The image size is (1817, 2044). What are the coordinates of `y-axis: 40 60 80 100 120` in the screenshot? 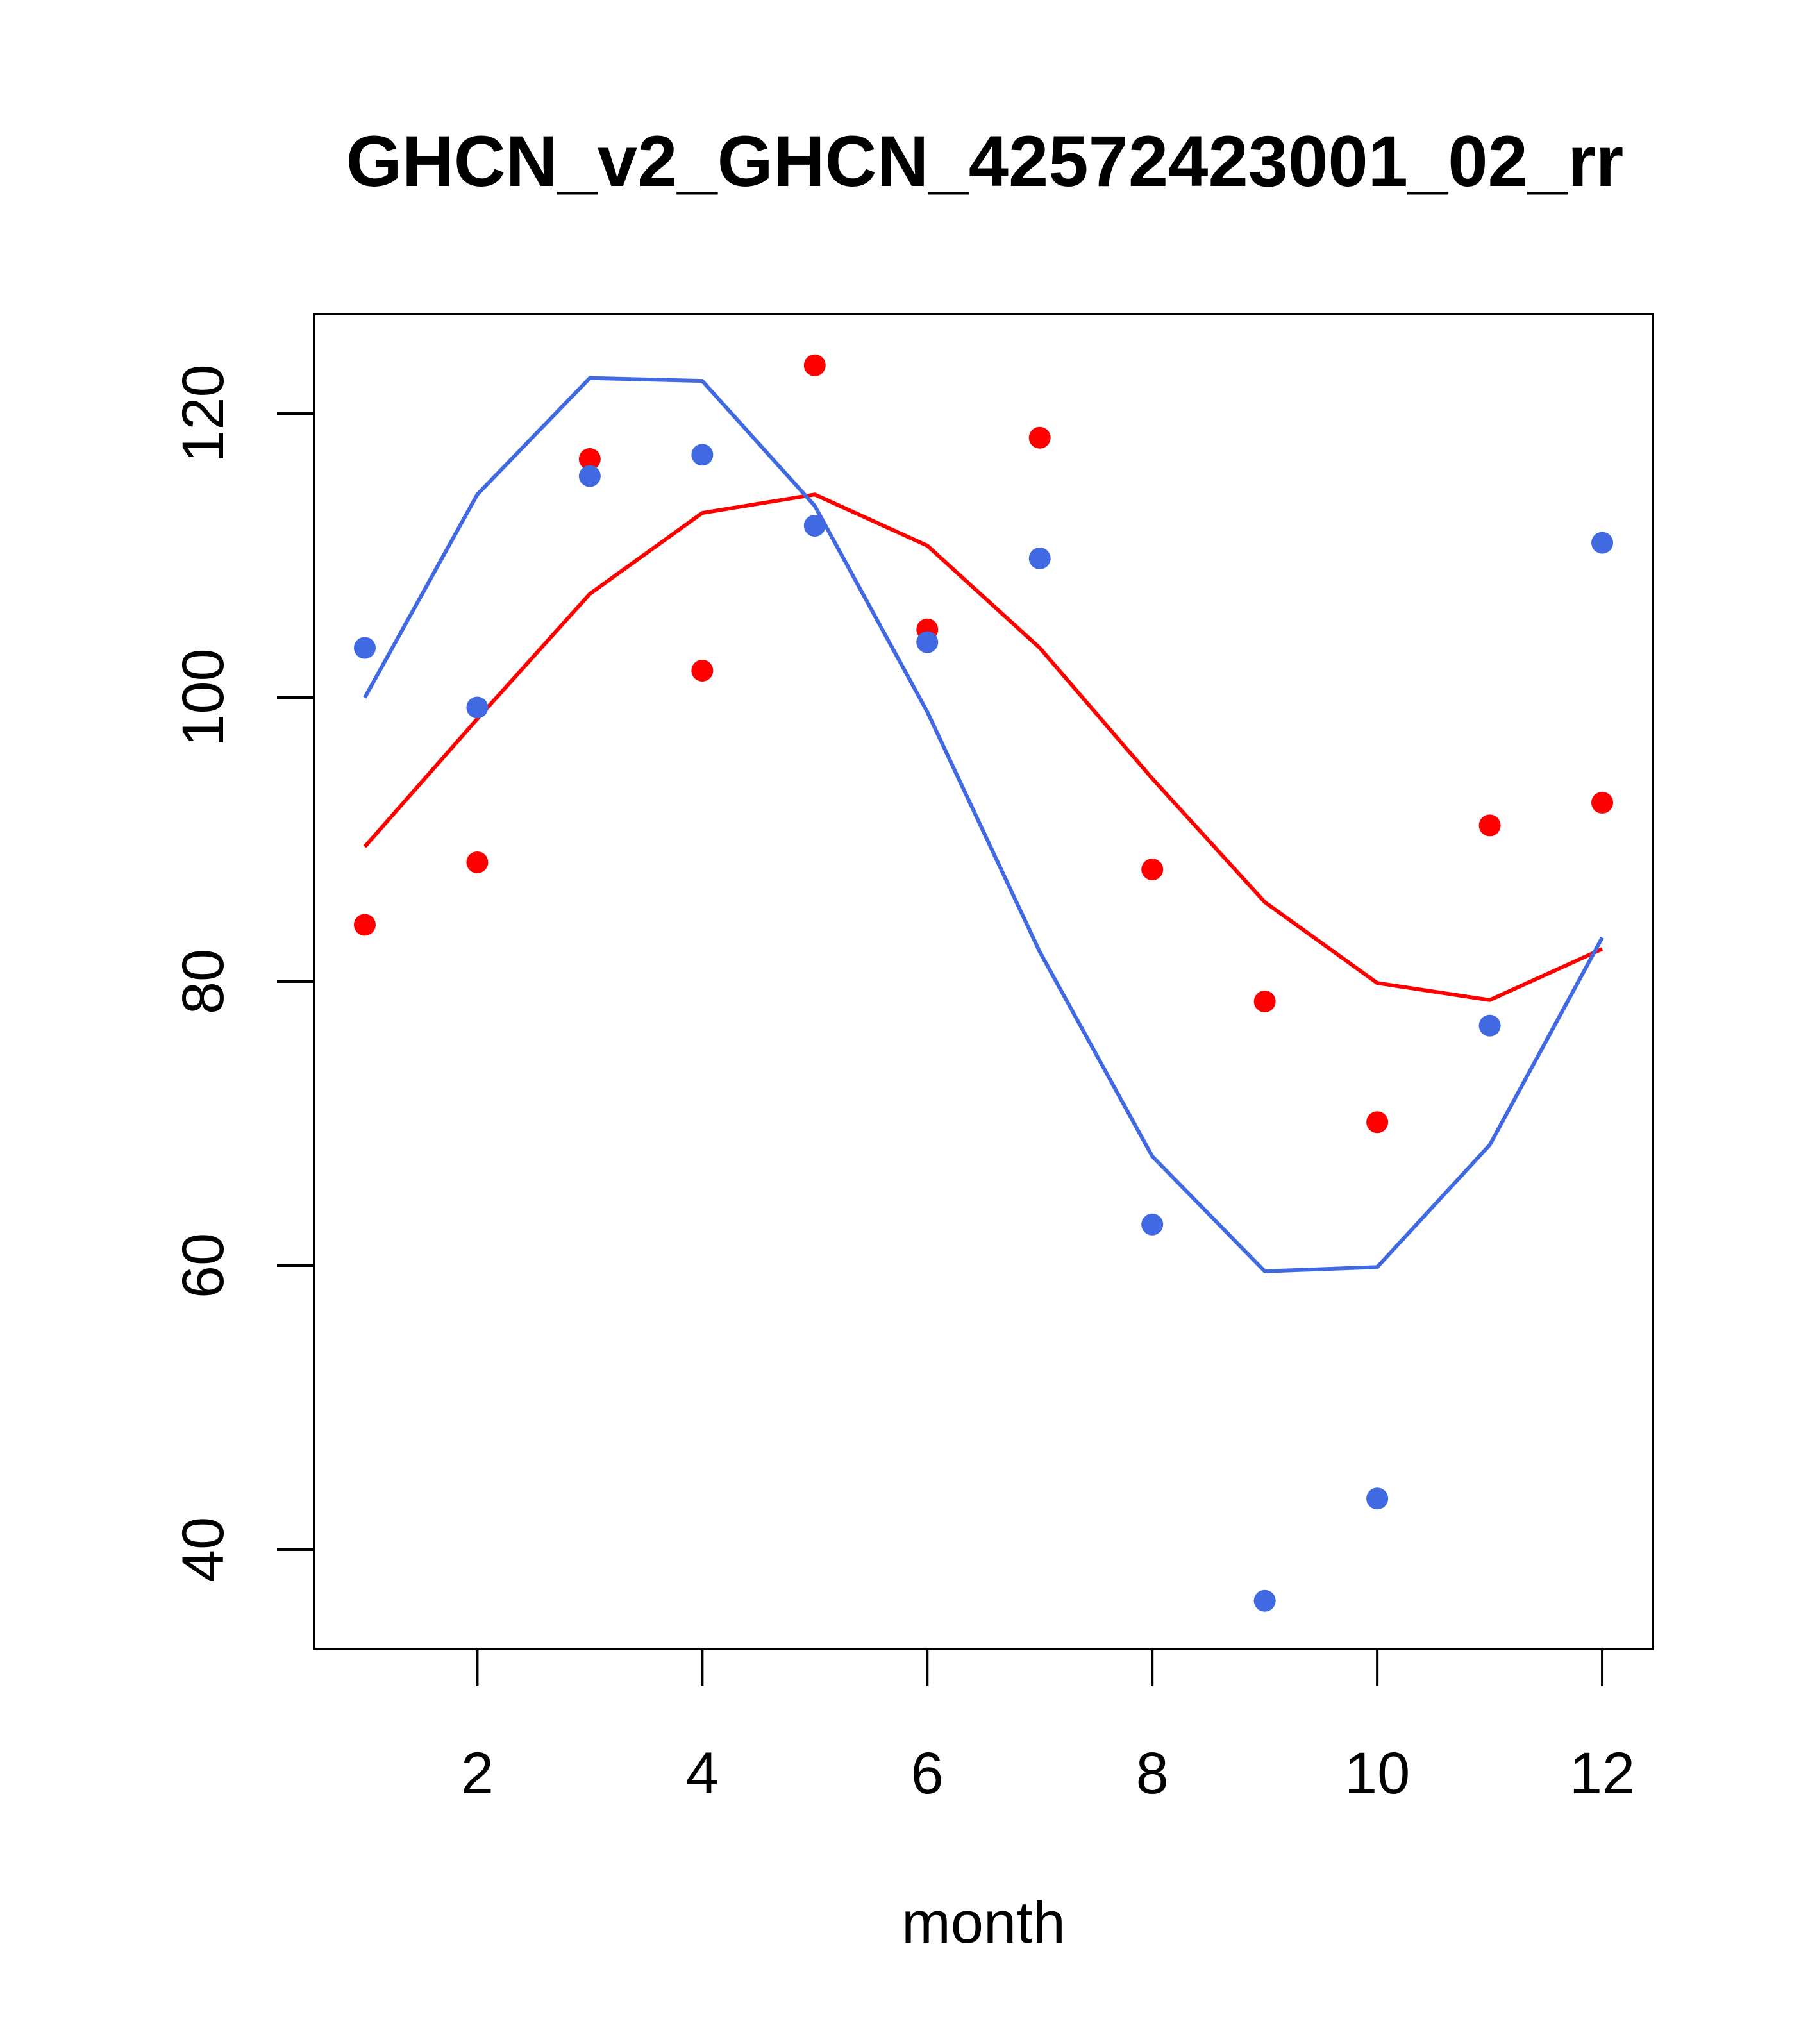 It's located at (243, 973).